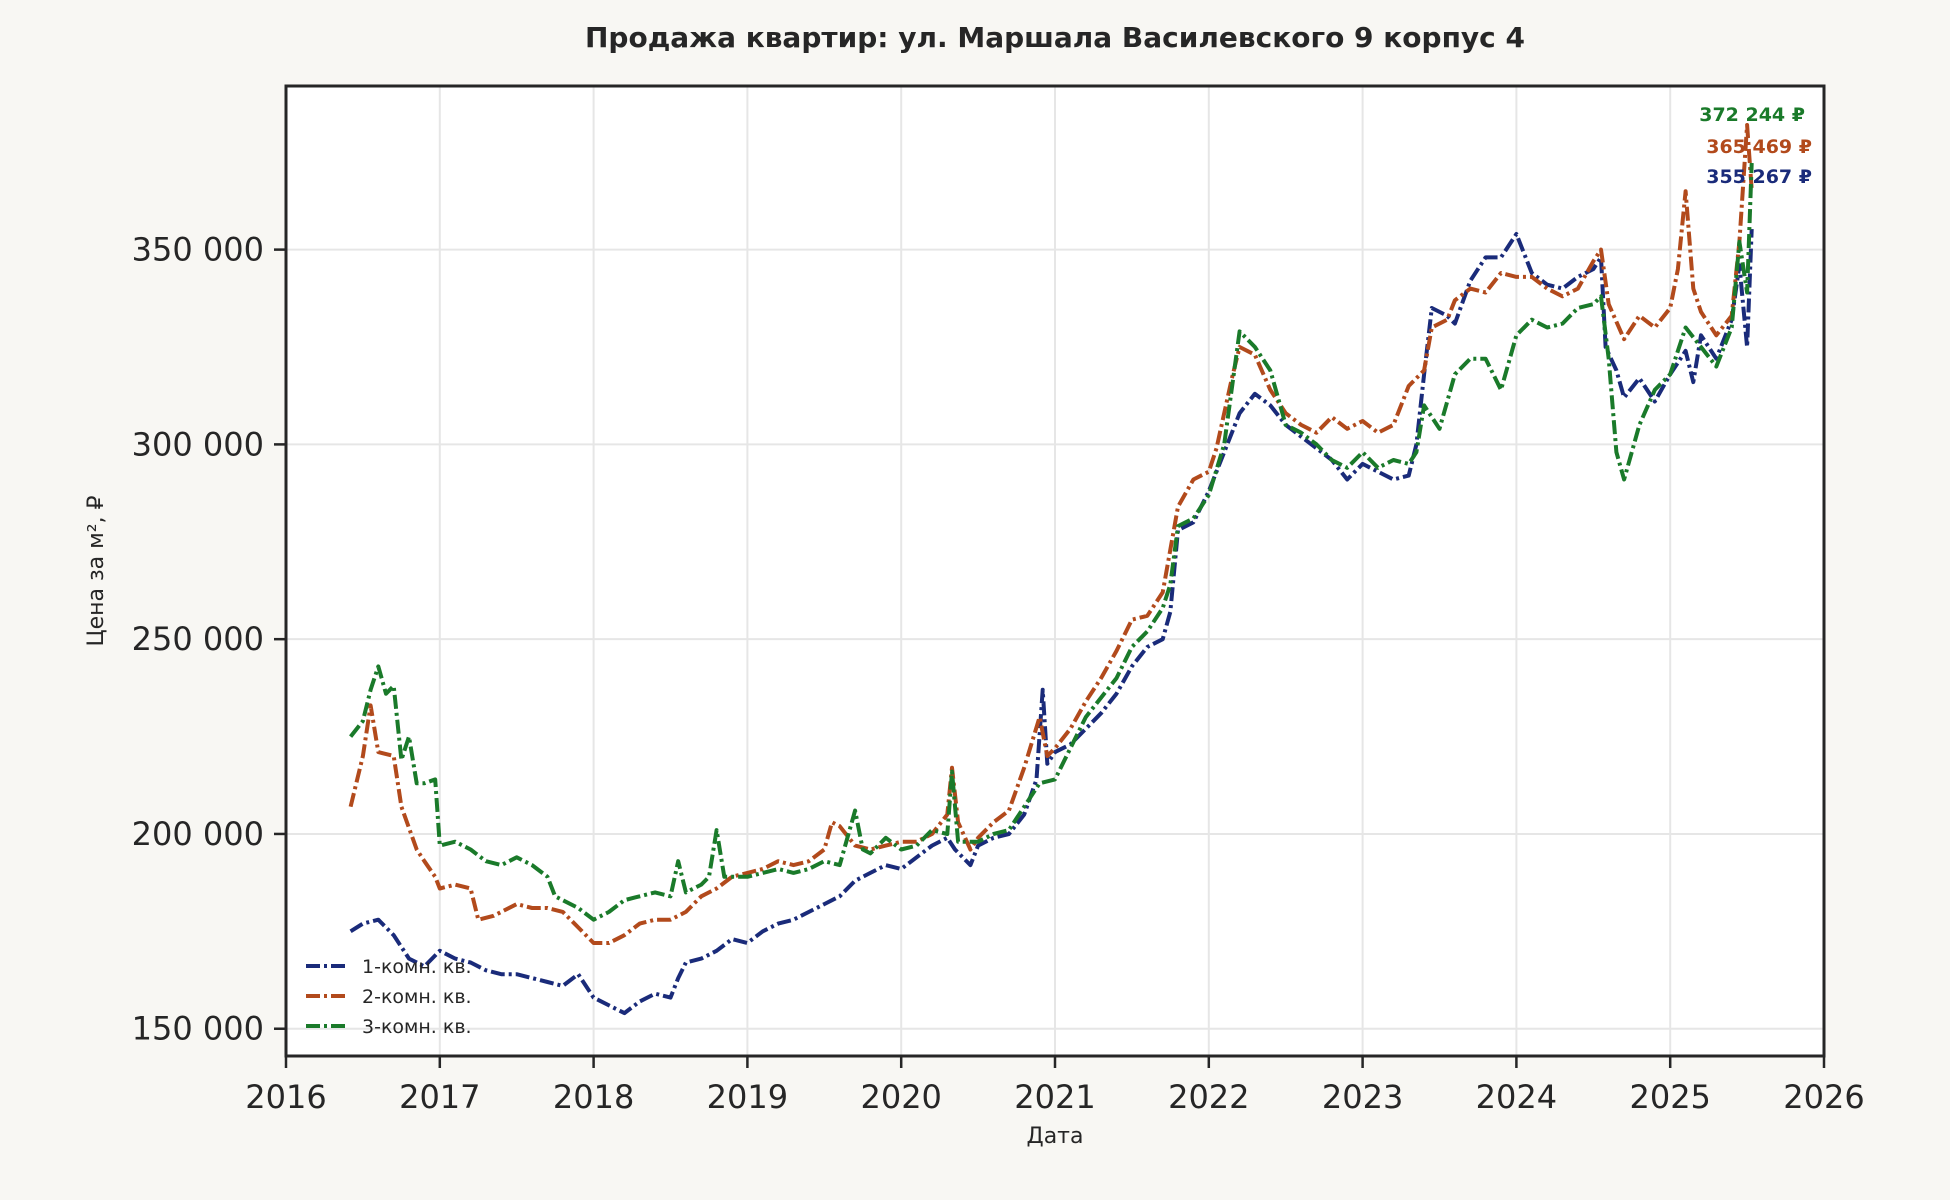 This screenshot has height=1200, width=1950. Describe the element at coordinates (1752, 115) in the screenshot. I see `end-value-label-3: 372 244 ₽` at that location.